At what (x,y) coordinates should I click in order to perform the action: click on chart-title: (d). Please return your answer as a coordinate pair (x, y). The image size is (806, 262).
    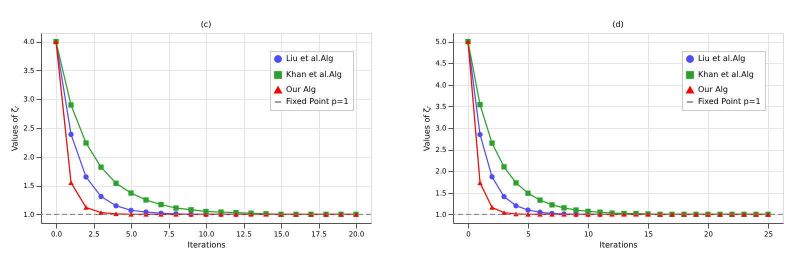
    Looking at the image, I should click on (618, 24).